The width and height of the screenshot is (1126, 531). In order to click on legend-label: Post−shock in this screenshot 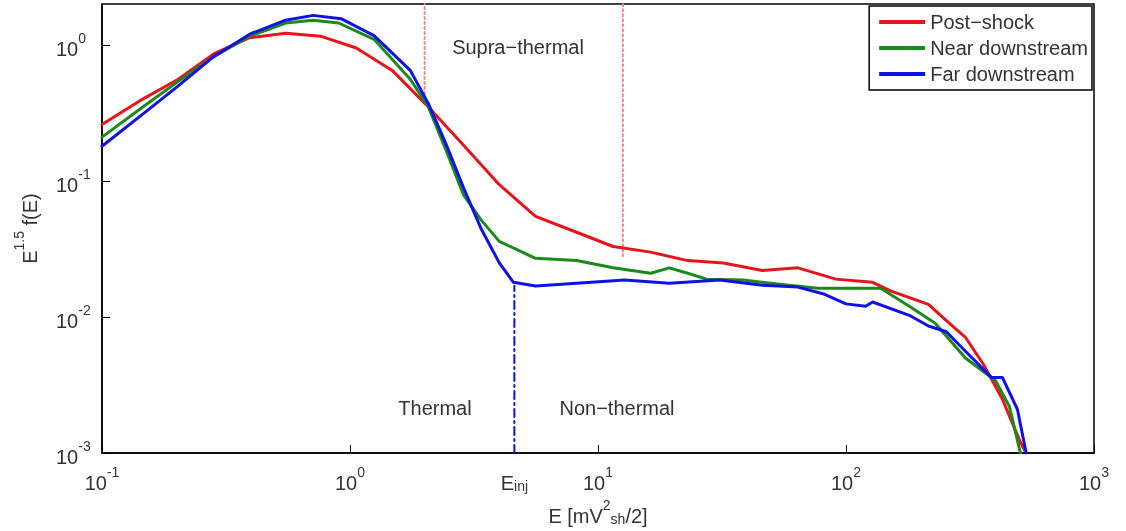, I will do `click(983, 22)`.